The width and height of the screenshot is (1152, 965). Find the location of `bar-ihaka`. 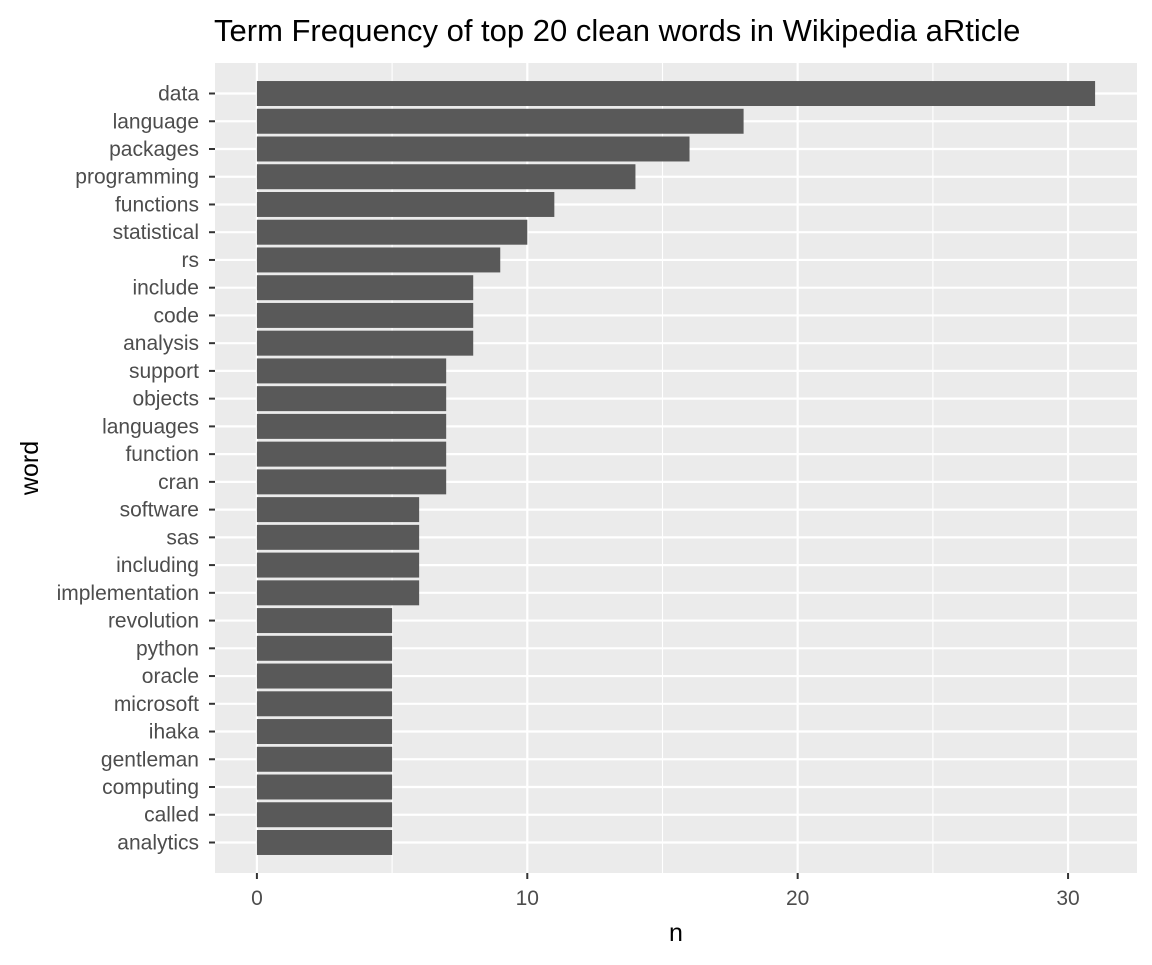

bar-ihaka is located at coordinates (324, 732).